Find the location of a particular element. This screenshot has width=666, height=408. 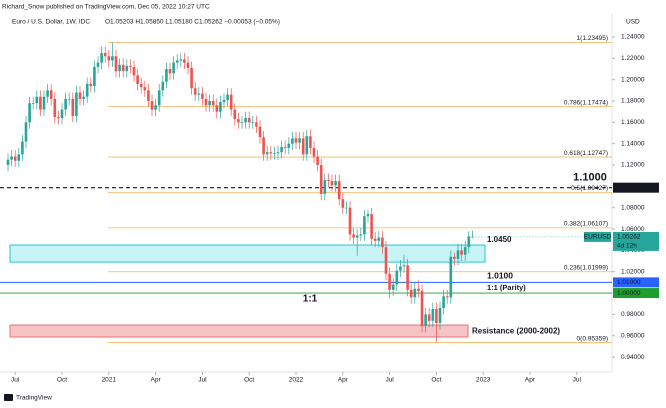

annotation: 1.0450 is located at coordinates (499, 239).